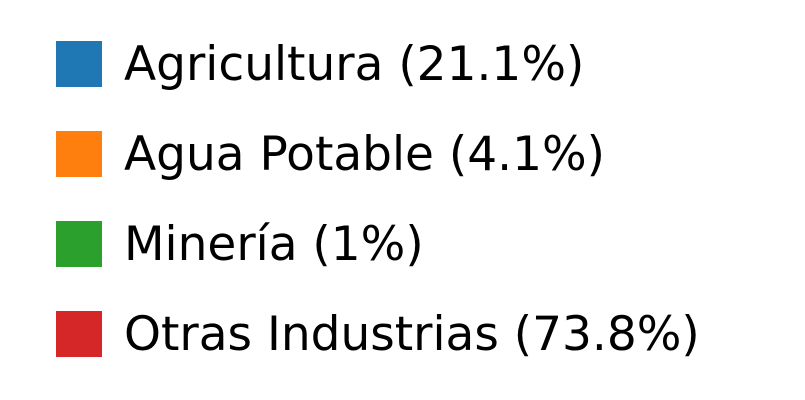 The height and width of the screenshot is (400, 805). I want to click on legend-label: Agricultura (21.1%), so click(354, 64).